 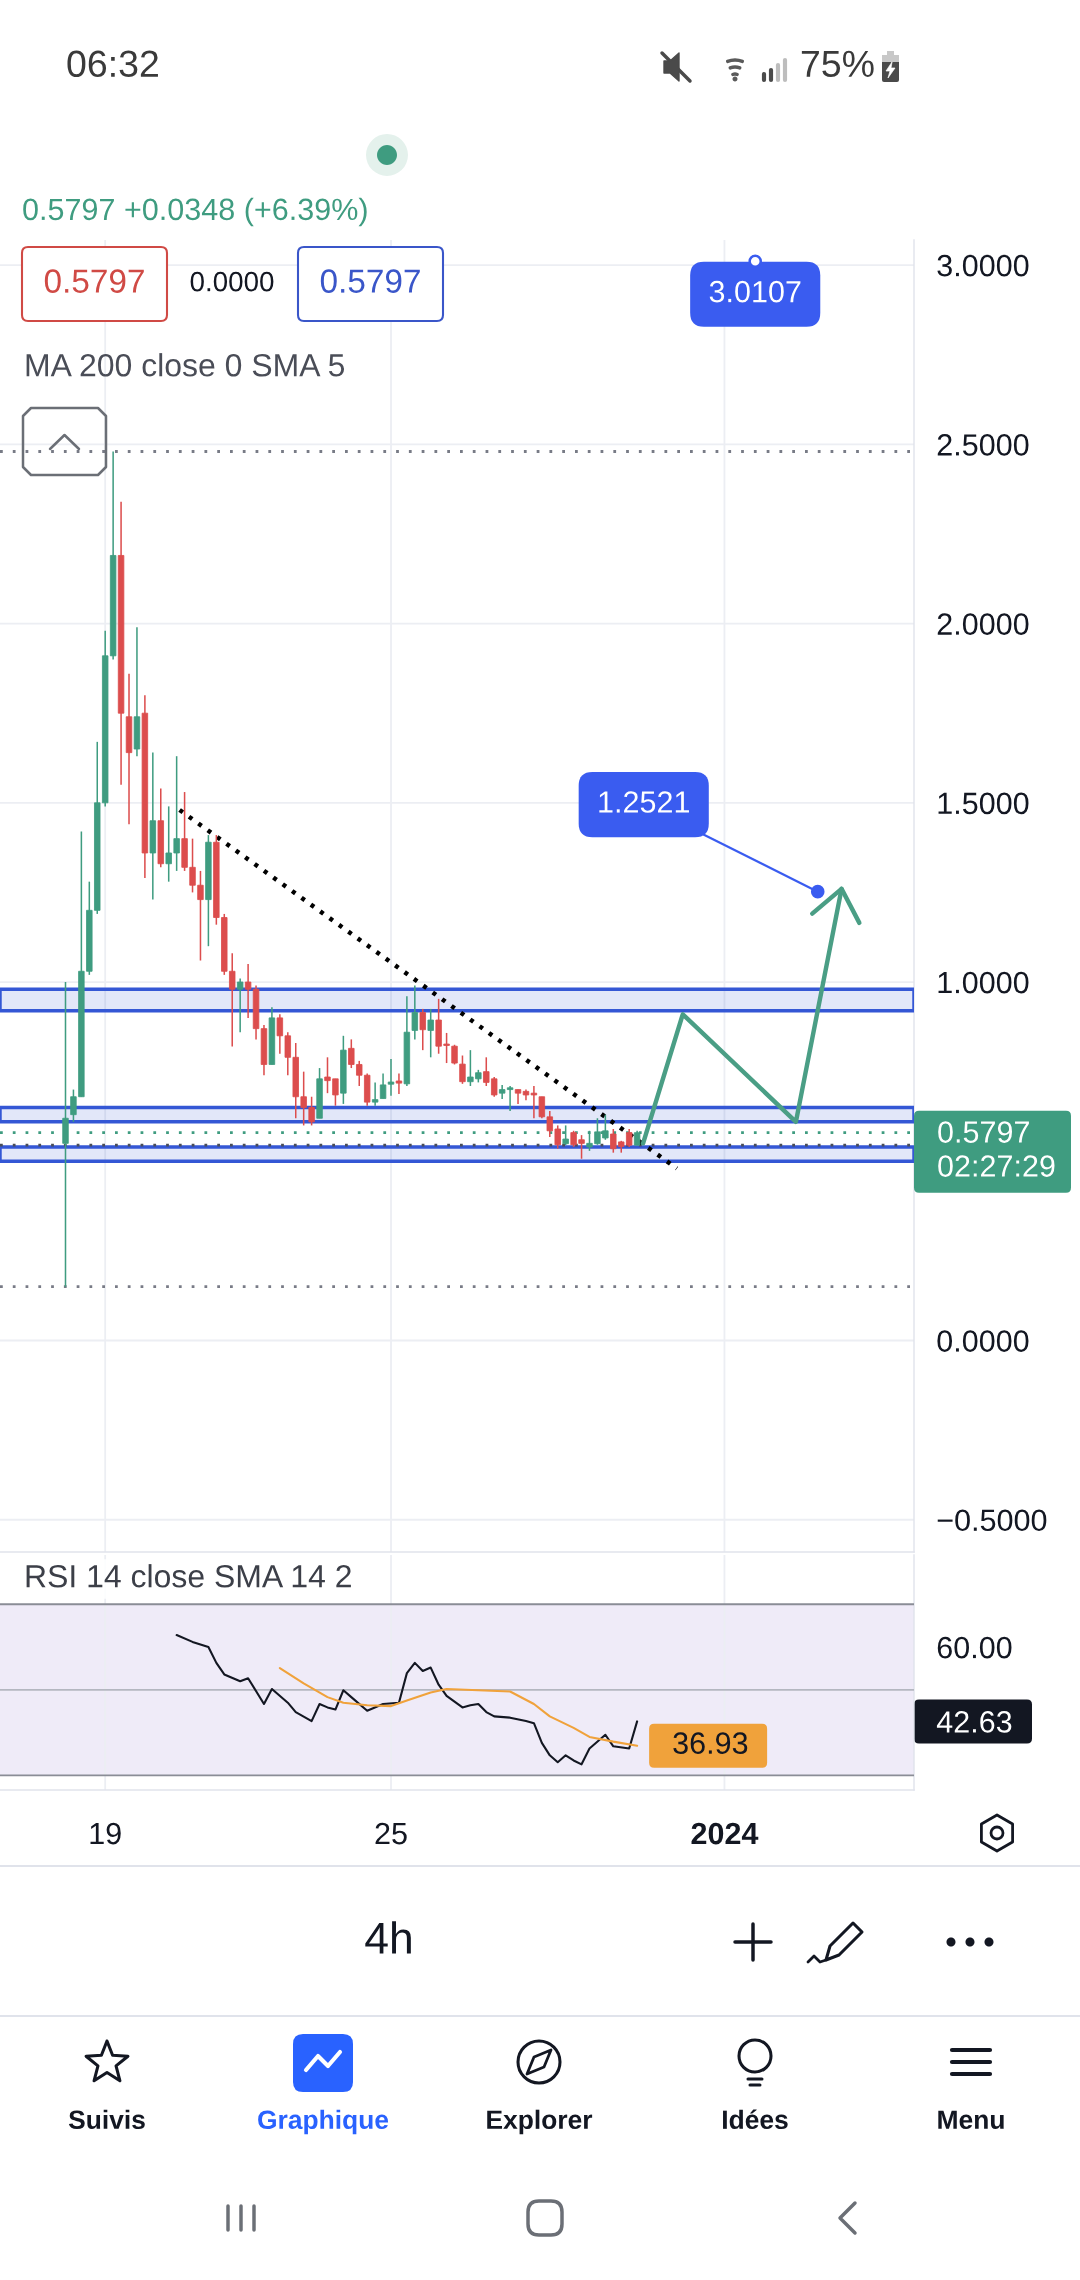 I want to click on annotation: 1.2521, so click(x=644, y=802).